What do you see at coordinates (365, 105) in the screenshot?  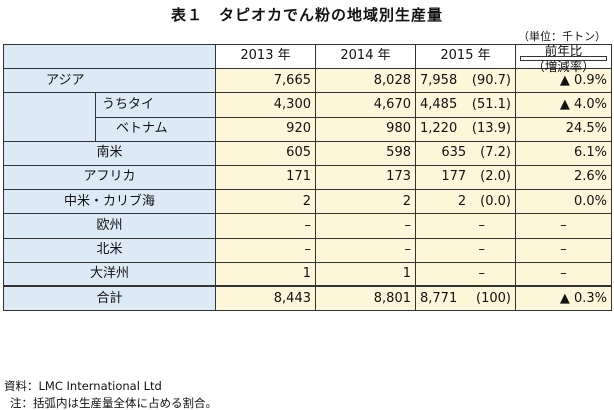 I see `value-2014: 4,670` at bounding box center [365, 105].